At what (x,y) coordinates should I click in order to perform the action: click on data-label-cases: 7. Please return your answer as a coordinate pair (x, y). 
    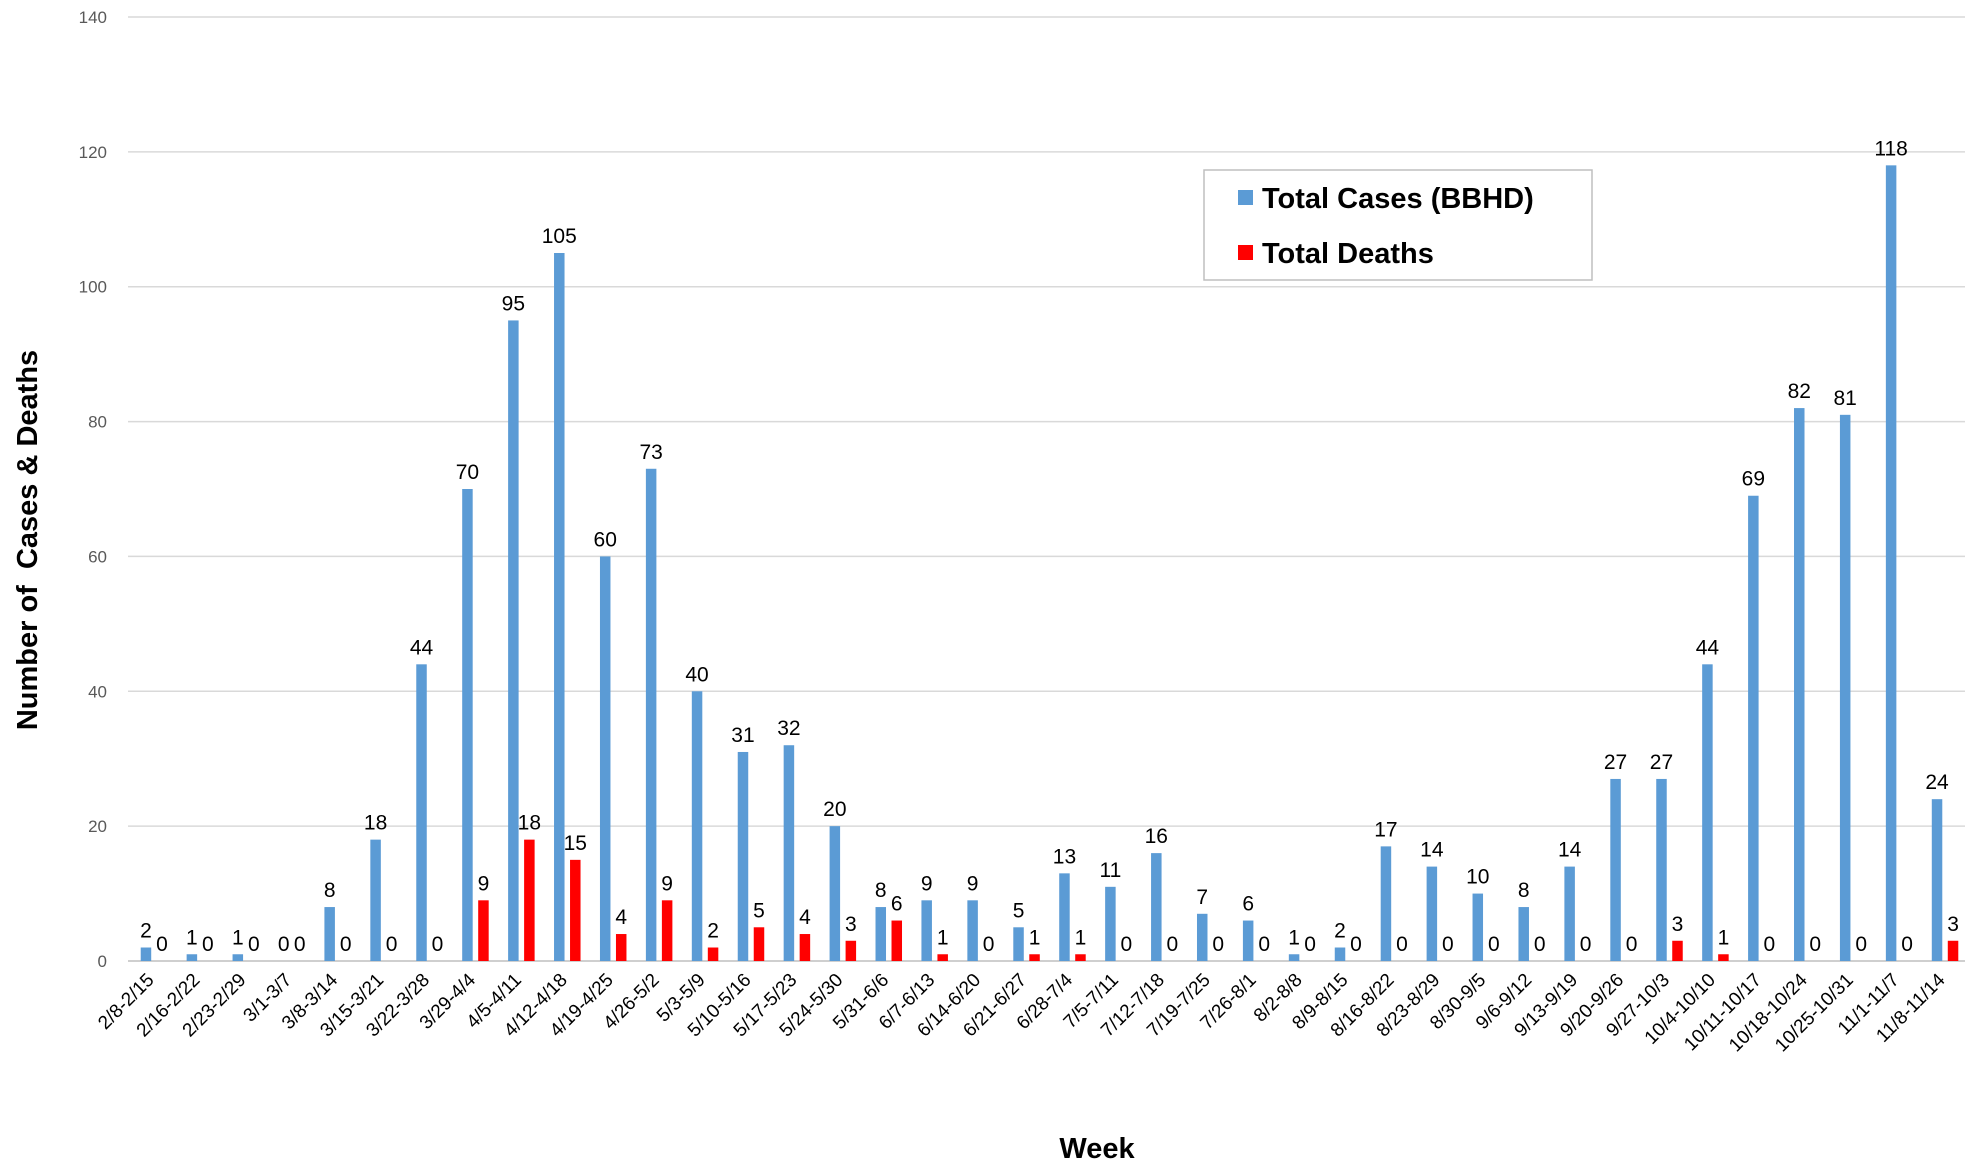
    Looking at the image, I should click on (1202, 897).